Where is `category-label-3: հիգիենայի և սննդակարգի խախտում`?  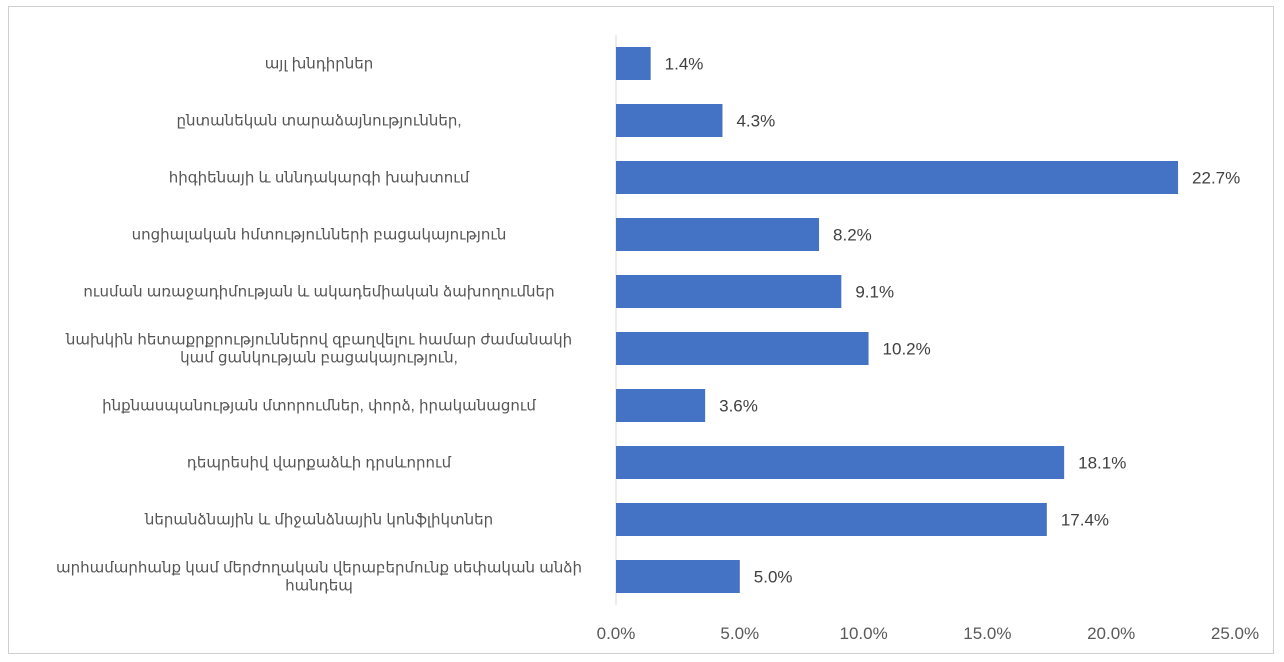 category-label-3: հիգիենայի և սննդակարգի խախտում is located at coordinates (319, 178).